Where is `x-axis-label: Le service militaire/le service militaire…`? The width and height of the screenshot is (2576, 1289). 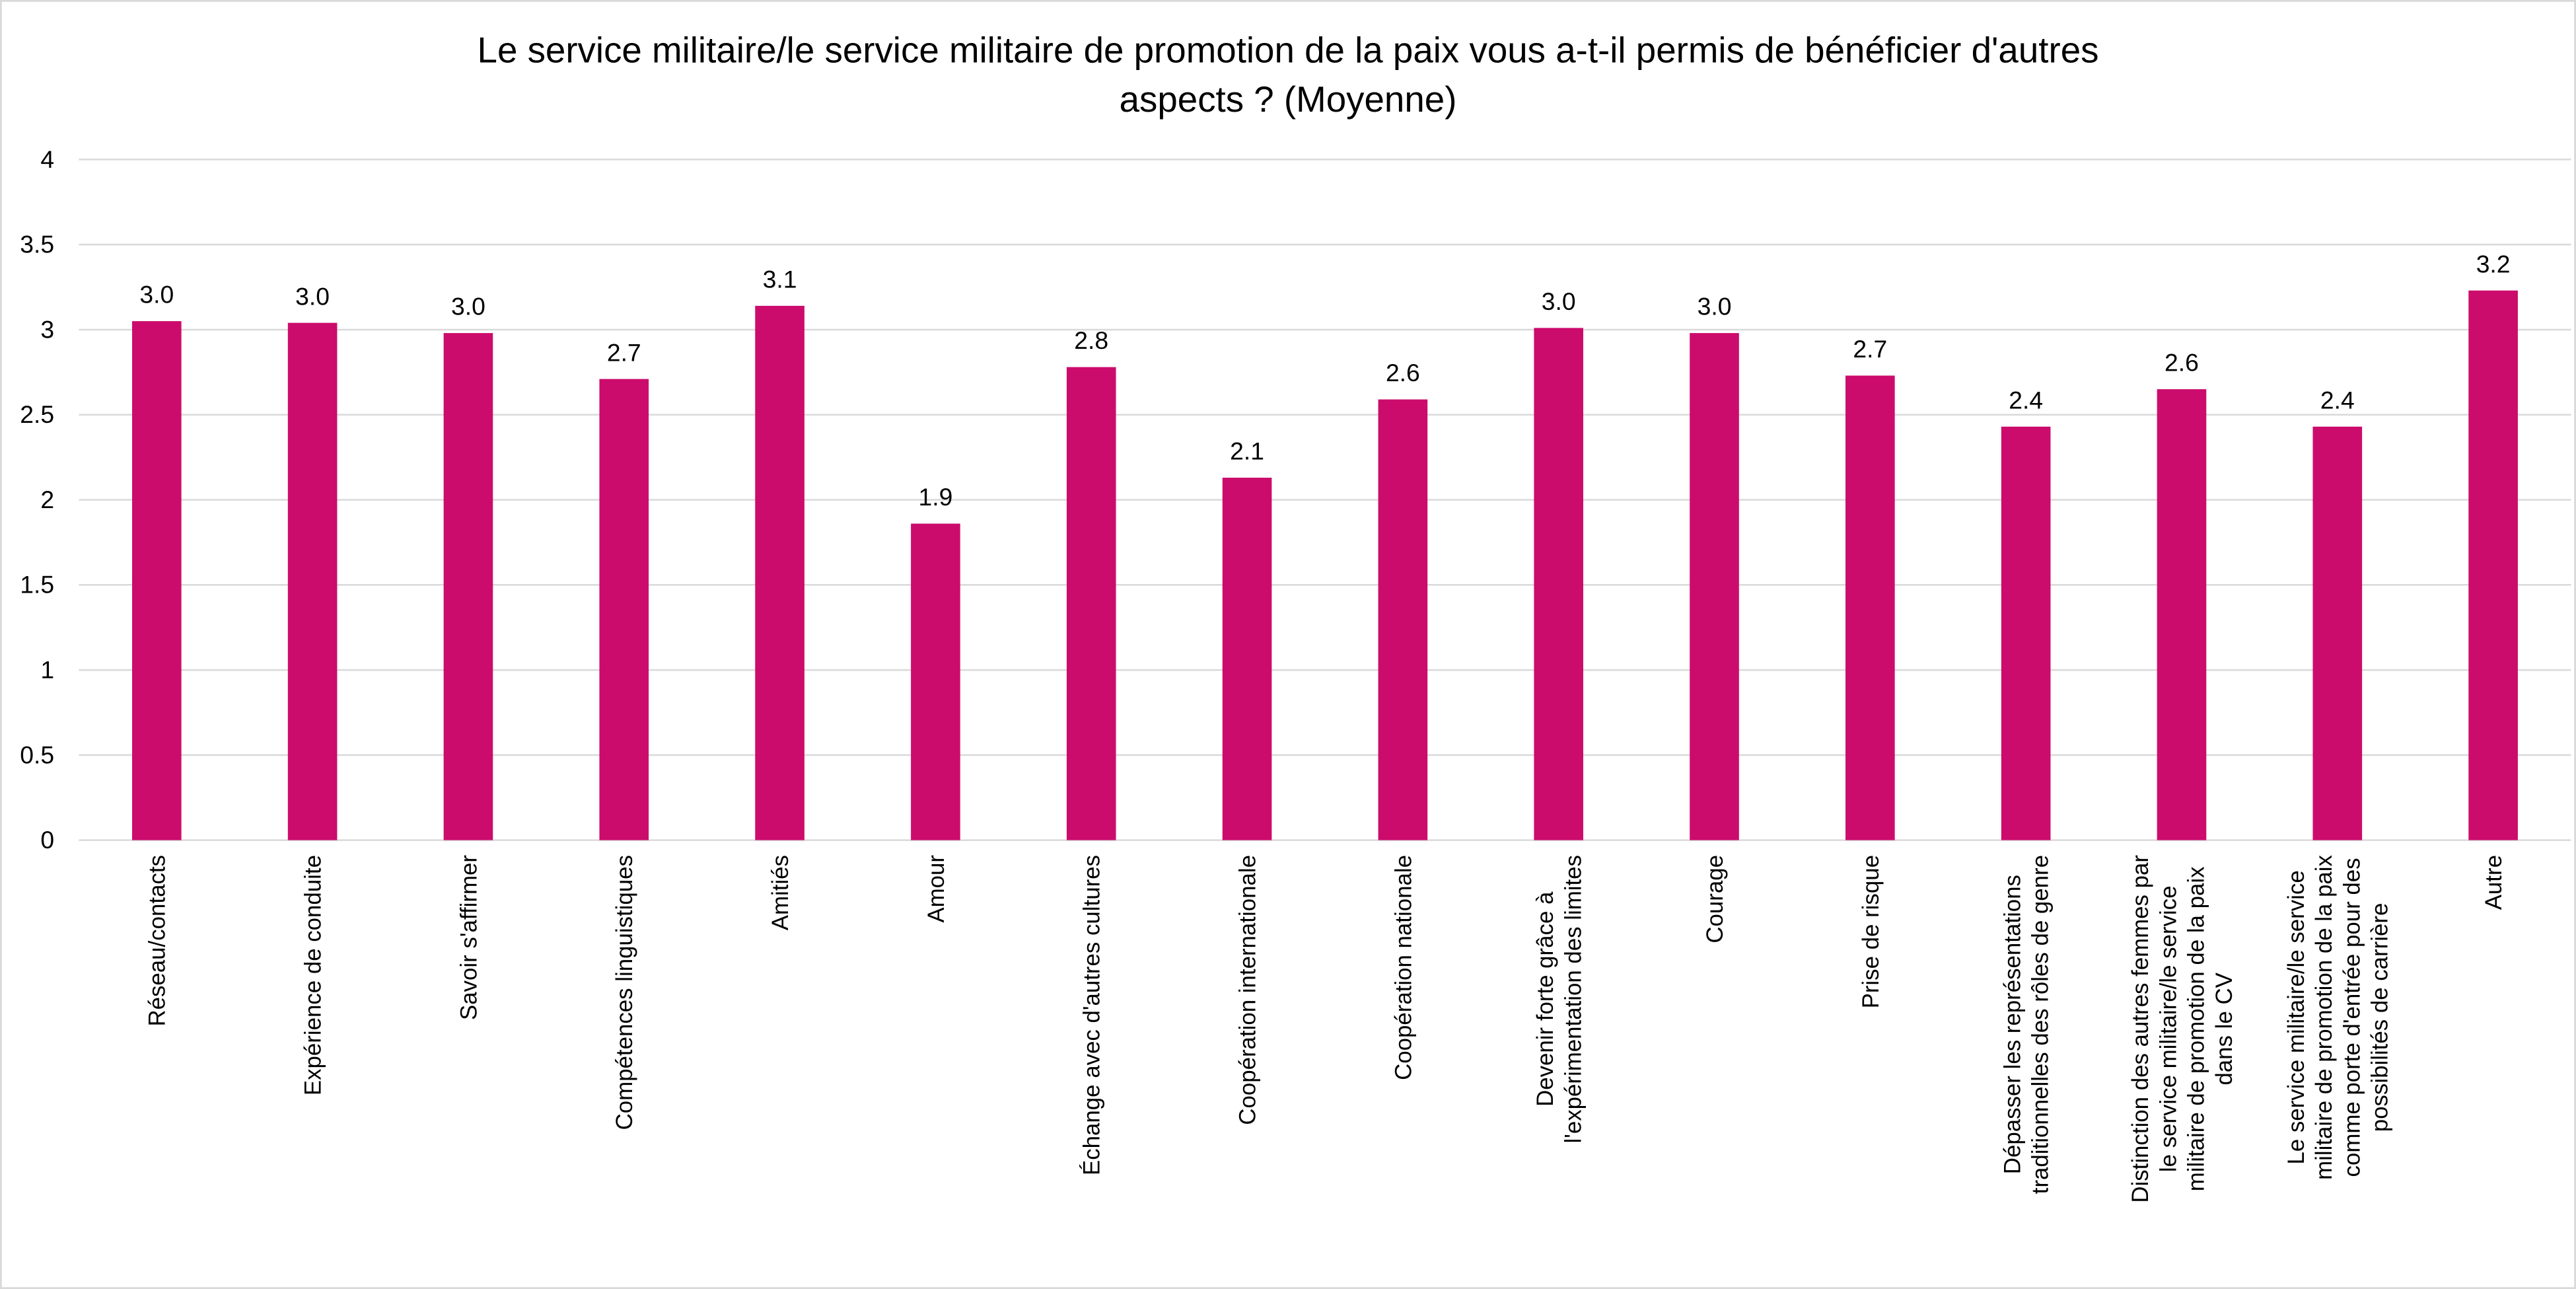 x-axis-label: Le service militaire/le service militaire… is located at coordinates (2338, 1017).